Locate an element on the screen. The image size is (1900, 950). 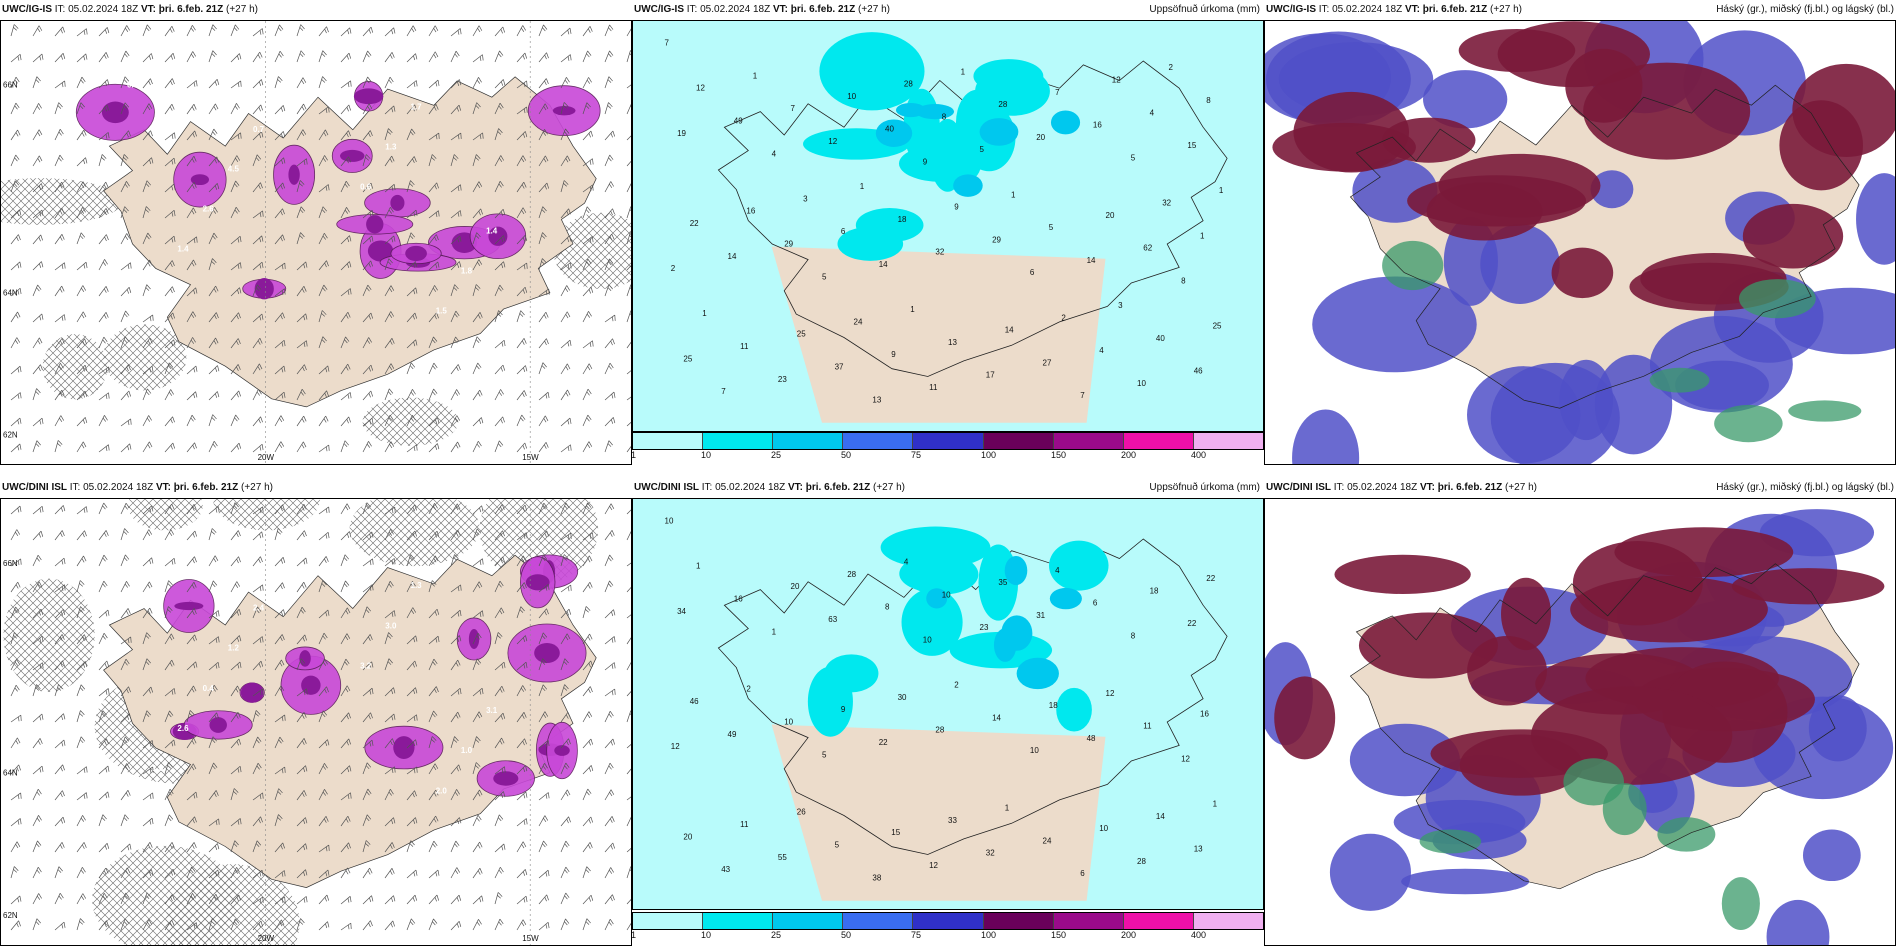
low-cloud-area is located at coordinates (1450, 841).